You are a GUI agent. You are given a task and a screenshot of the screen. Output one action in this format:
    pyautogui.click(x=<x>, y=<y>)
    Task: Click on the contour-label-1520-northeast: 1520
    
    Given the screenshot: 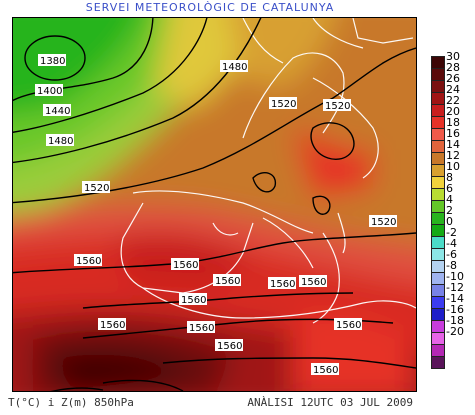 What is the action you would take?
    pyautogui.click(x=337, y=106)
    